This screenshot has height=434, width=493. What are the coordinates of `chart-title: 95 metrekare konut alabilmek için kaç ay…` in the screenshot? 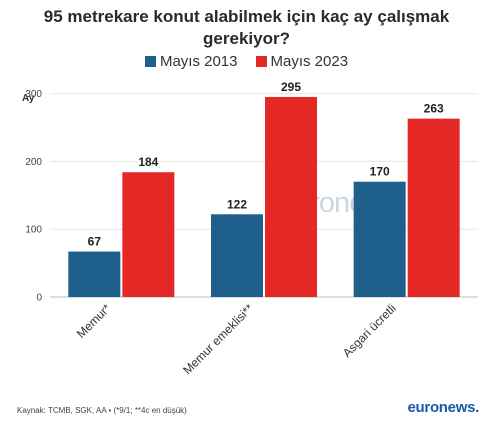 It's located at (246, 28).